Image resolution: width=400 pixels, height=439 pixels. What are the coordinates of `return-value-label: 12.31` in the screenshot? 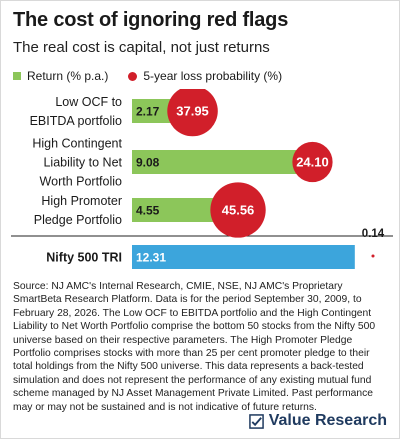 It's located at (151, 258).